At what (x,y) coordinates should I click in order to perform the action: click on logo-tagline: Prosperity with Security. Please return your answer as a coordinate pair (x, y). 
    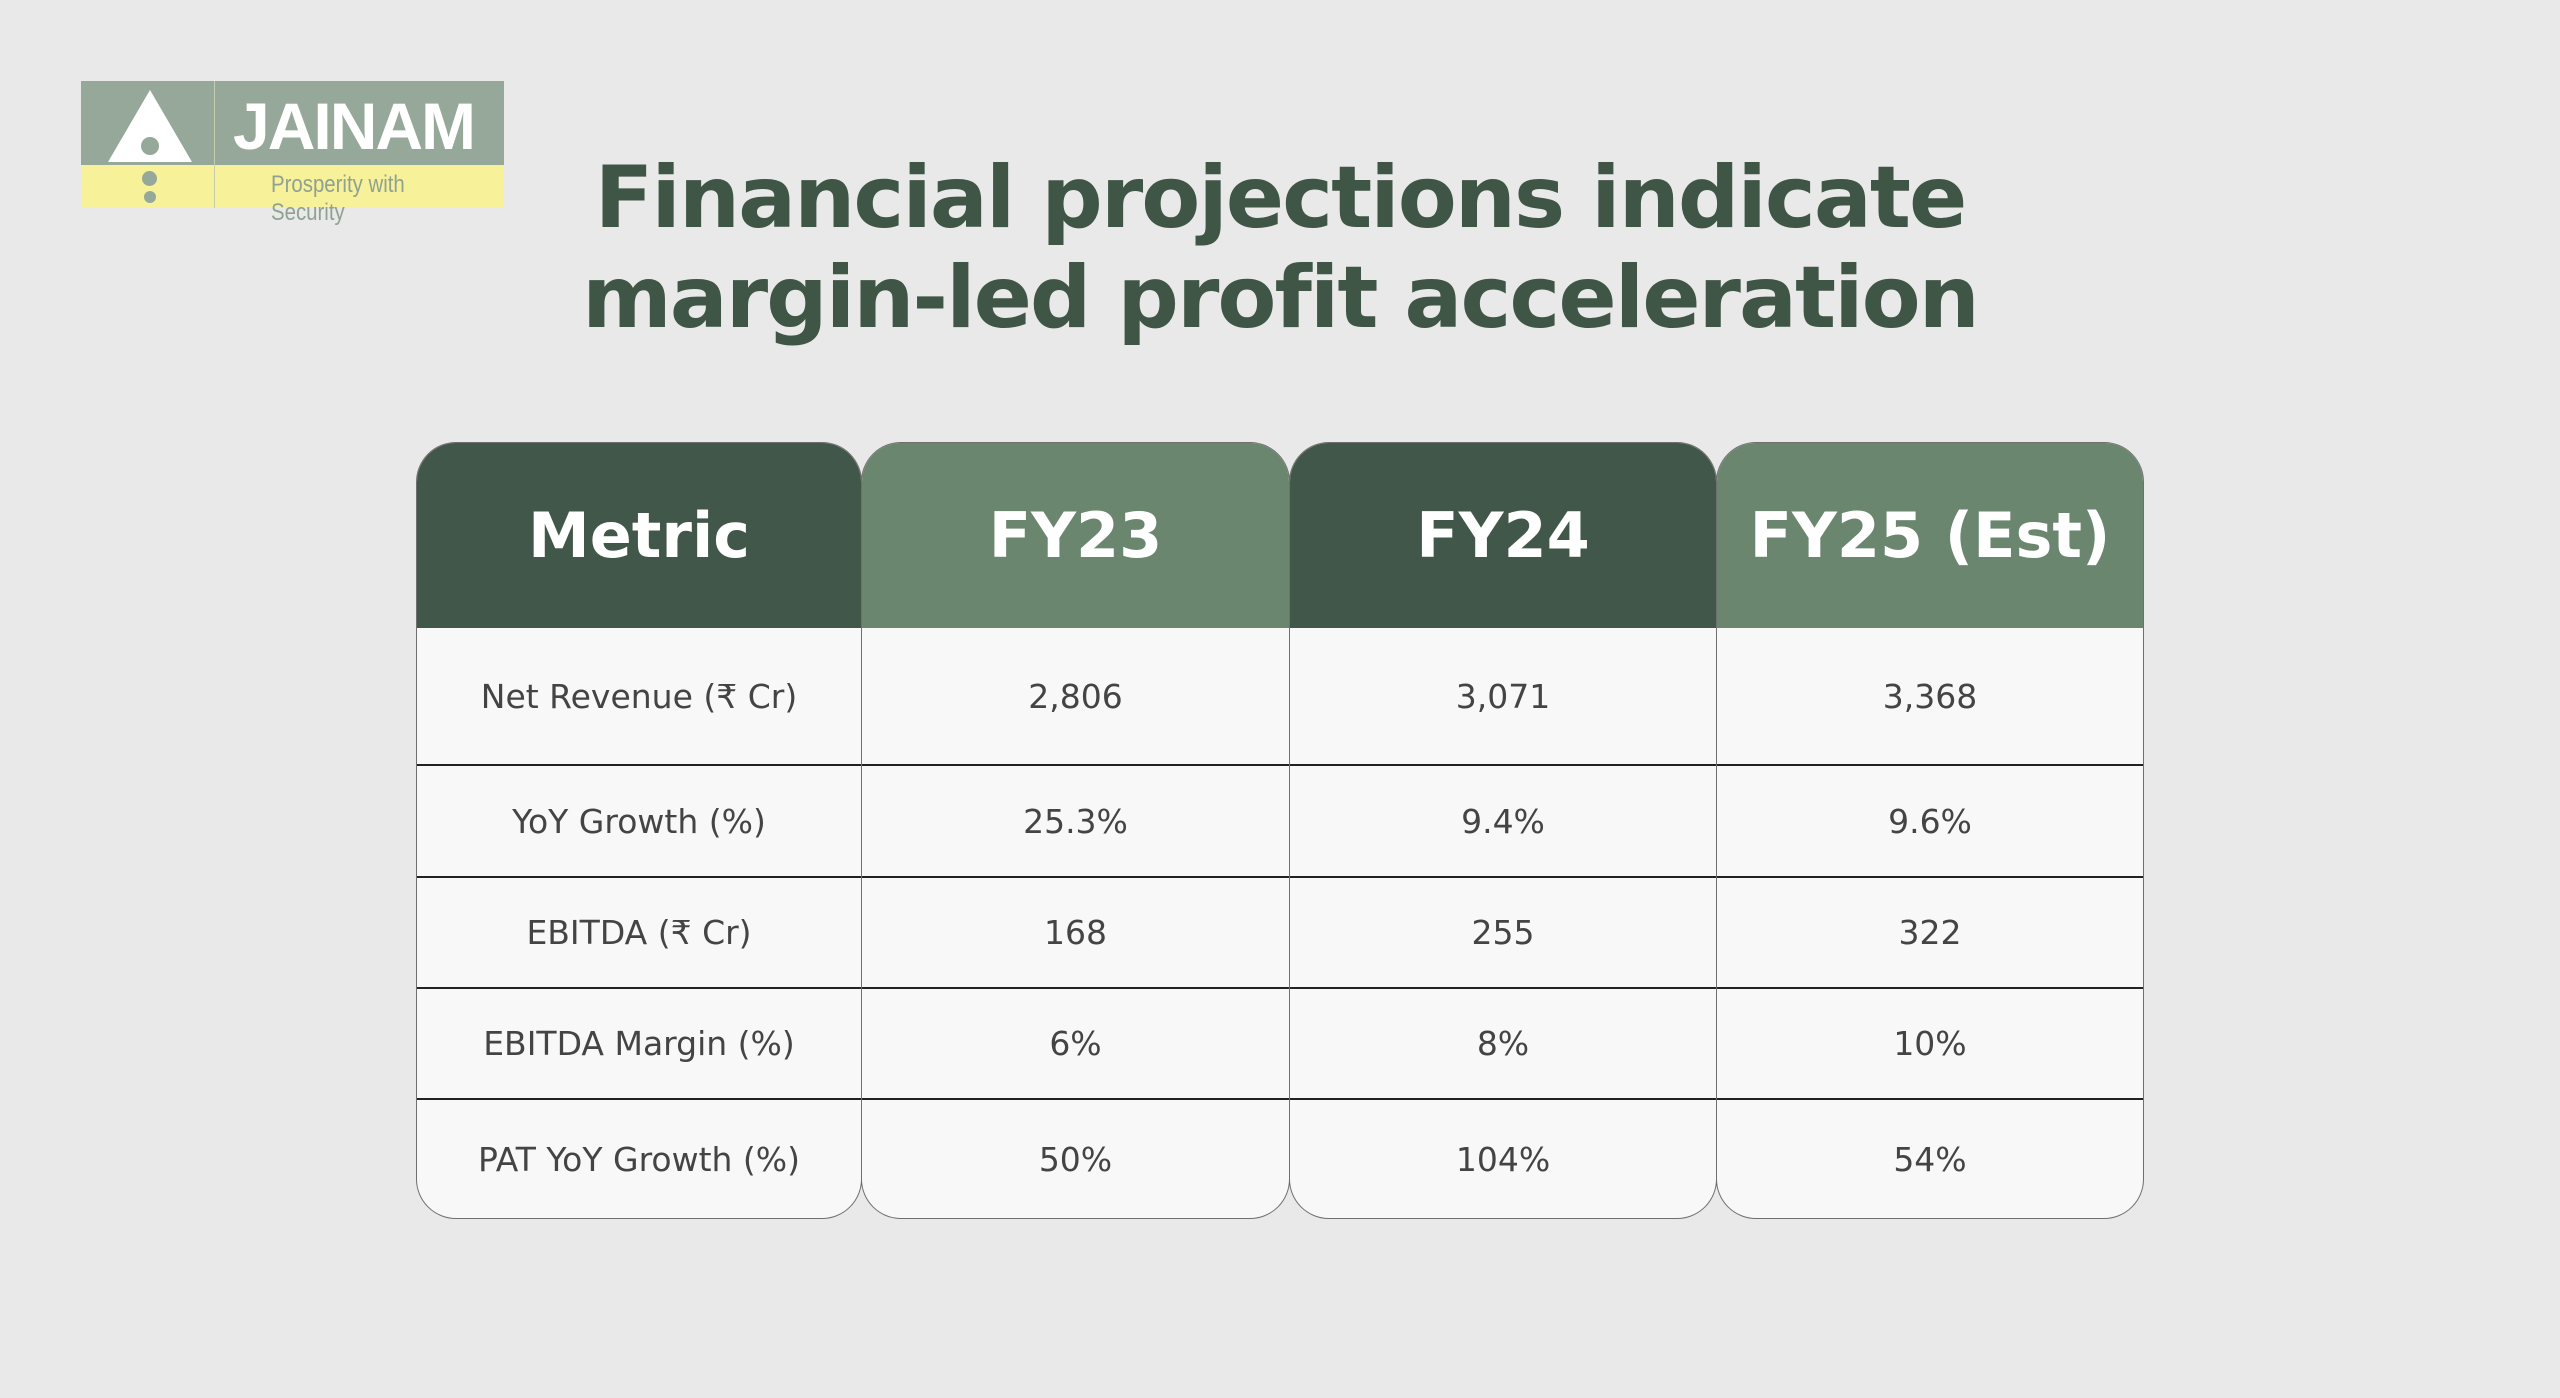
    Looking at the image, I should click on (338, 198).